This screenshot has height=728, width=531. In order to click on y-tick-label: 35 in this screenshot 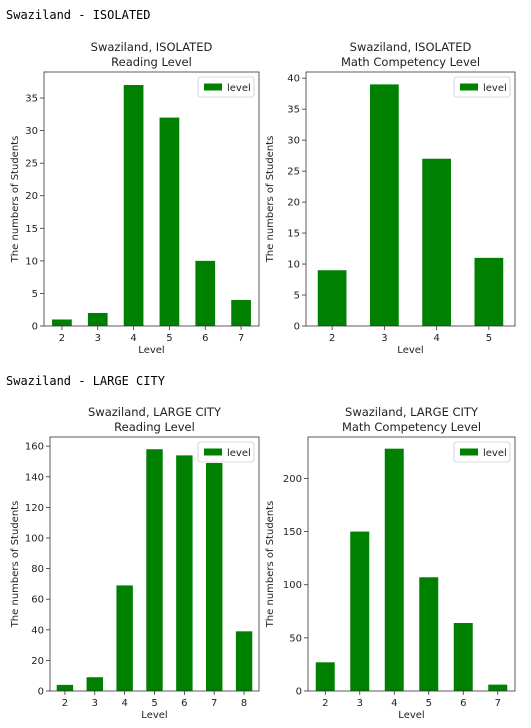, I will do `click(293, 110)`.